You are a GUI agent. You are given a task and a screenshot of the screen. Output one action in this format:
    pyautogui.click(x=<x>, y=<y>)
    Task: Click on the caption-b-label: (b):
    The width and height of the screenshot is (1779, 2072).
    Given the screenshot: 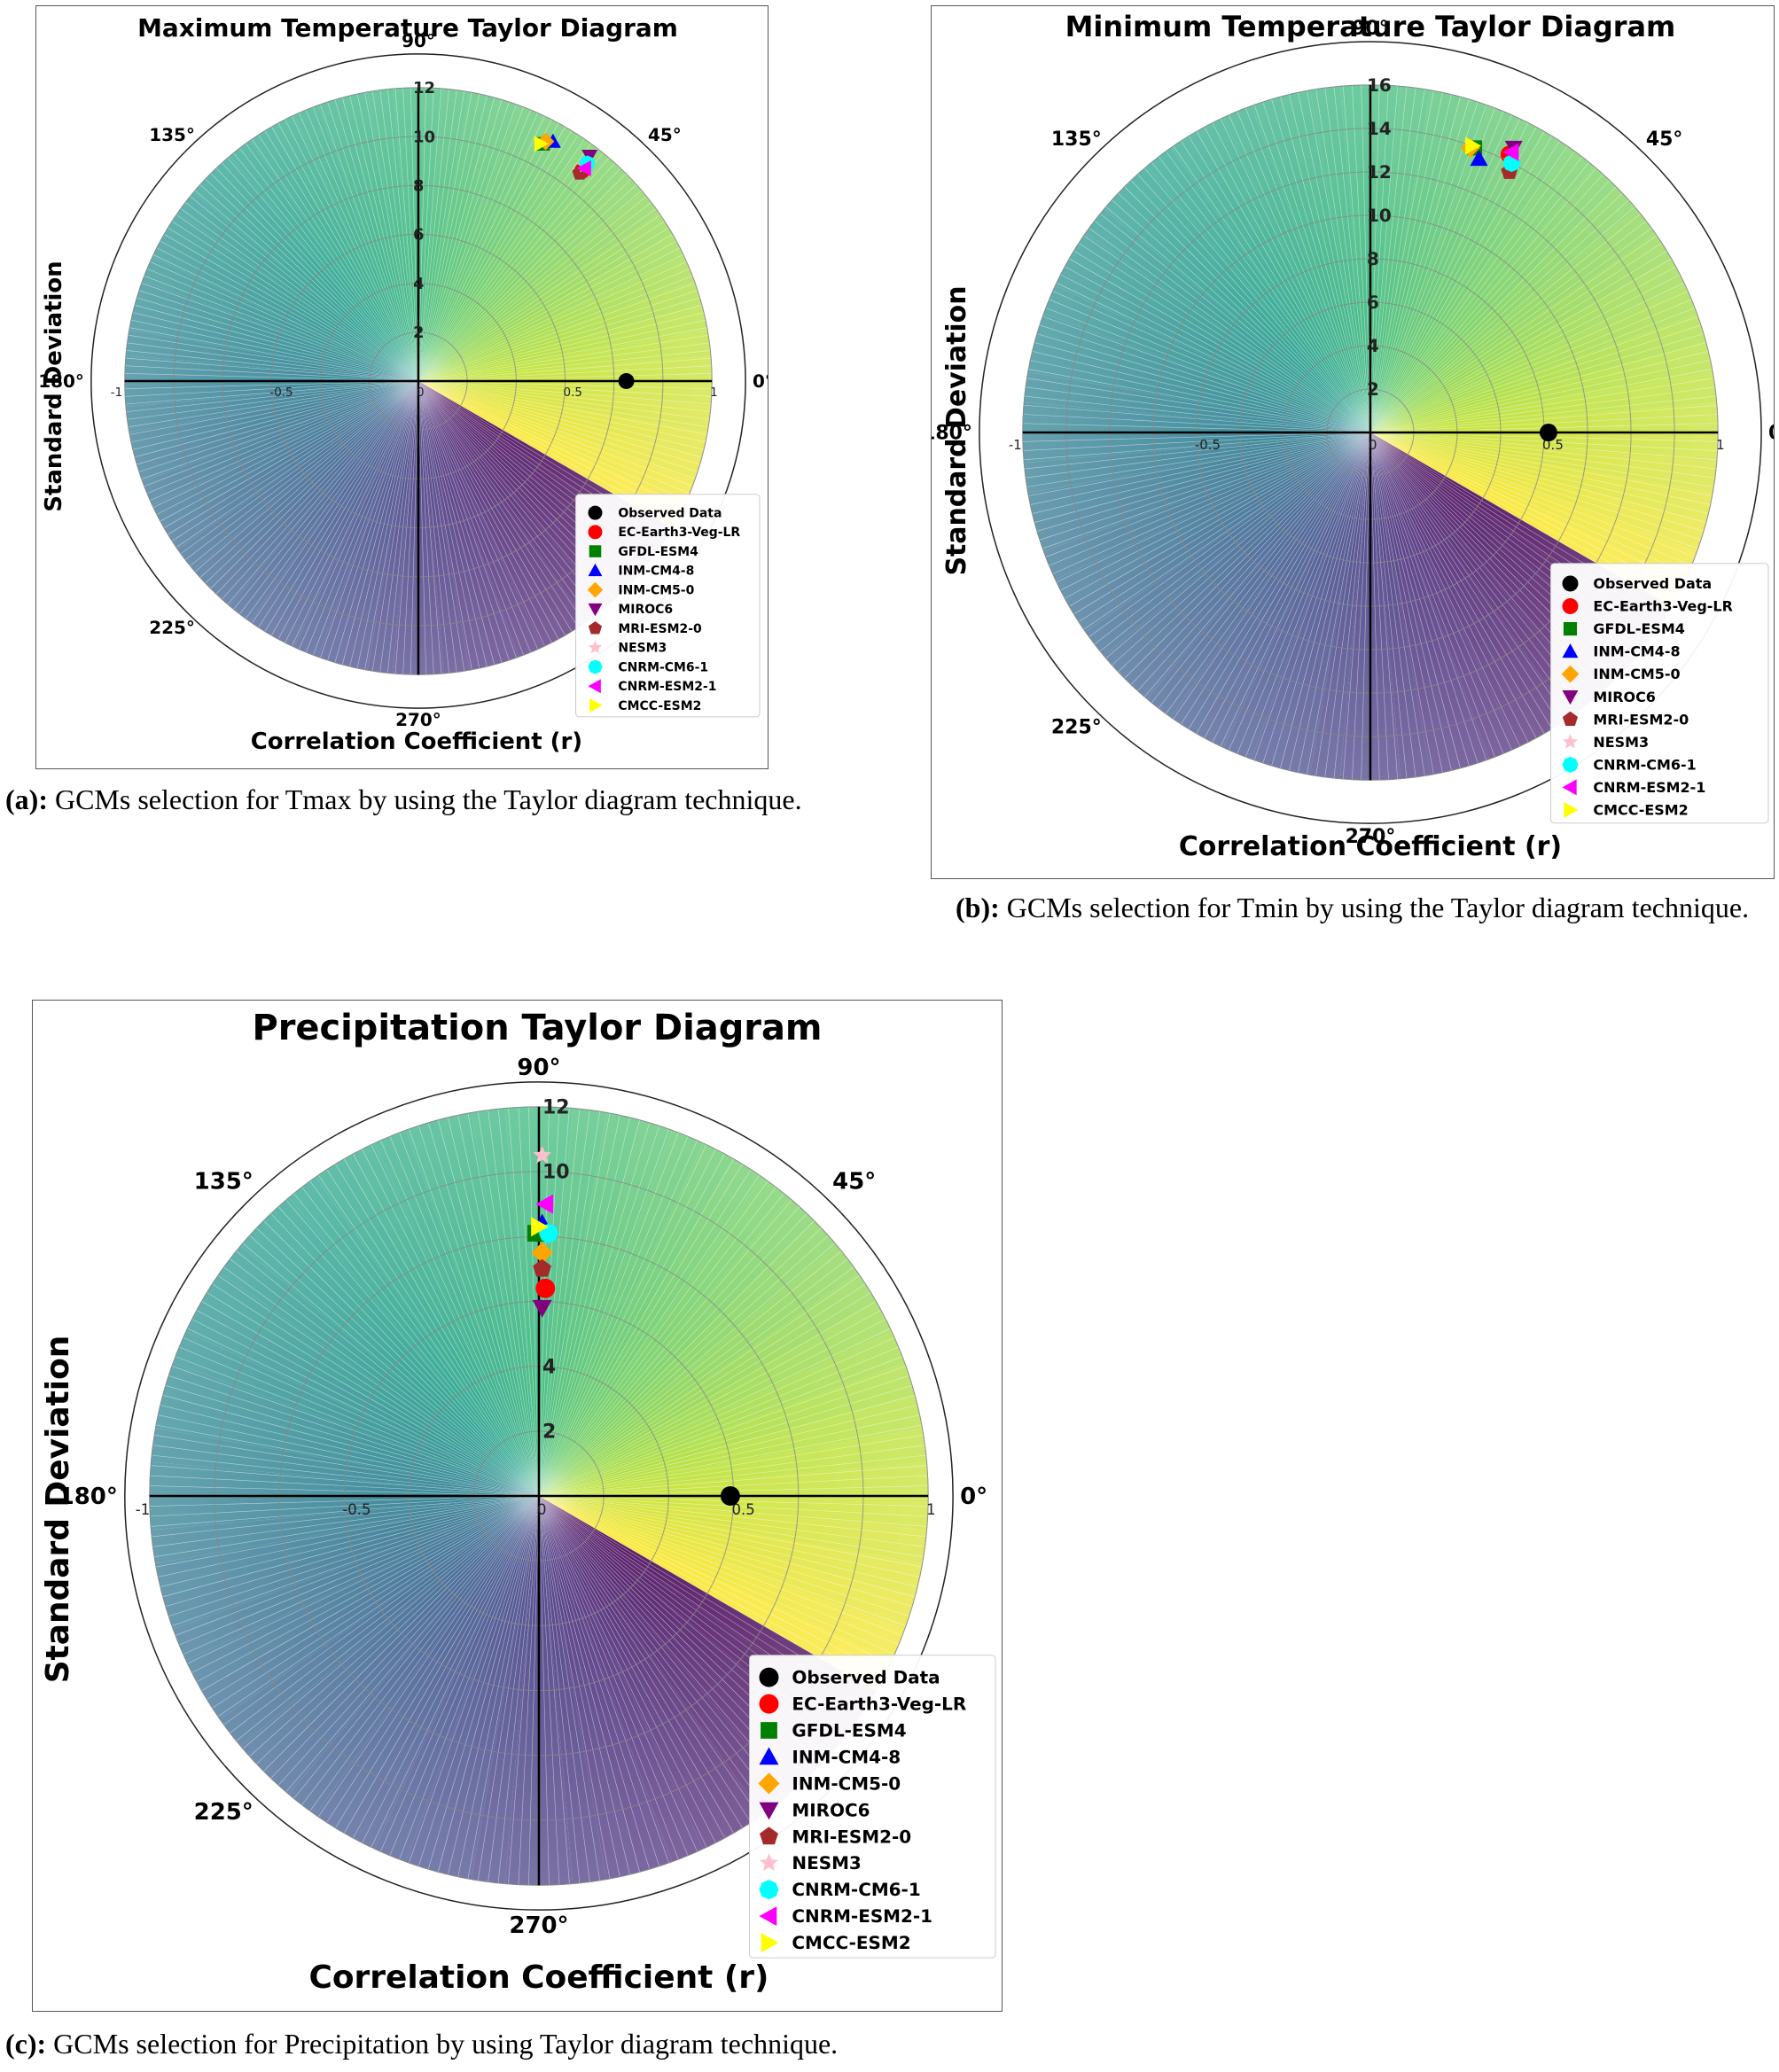 What is the action you would take?
    pyautogui.click(x=978, y=907)
    